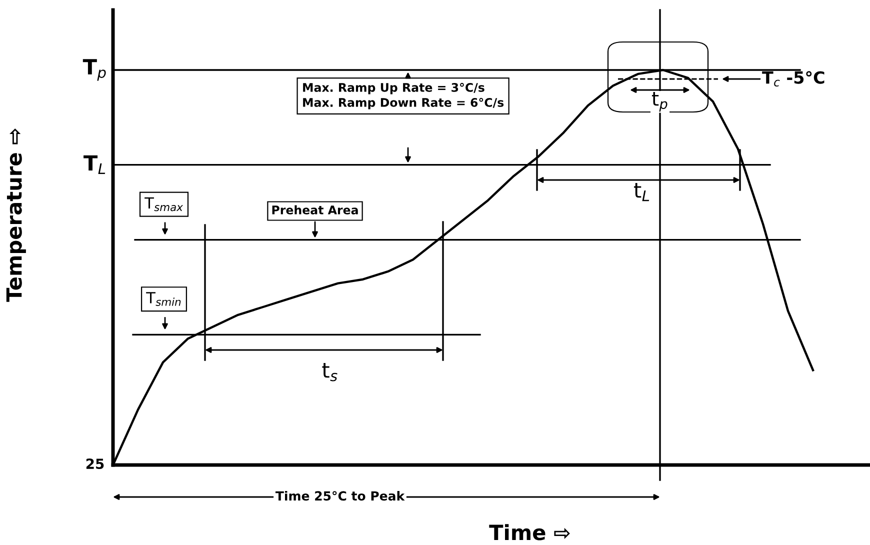 The width and height of the screenshot is (870, 545). What do you see at coordinates (403, 96) in the screenshot?
I see `annotation: Max. Ramp Up Rate = 3°C/s Max. Ramp Down Rate = 6°C/s` at bounding box center [403, 96].